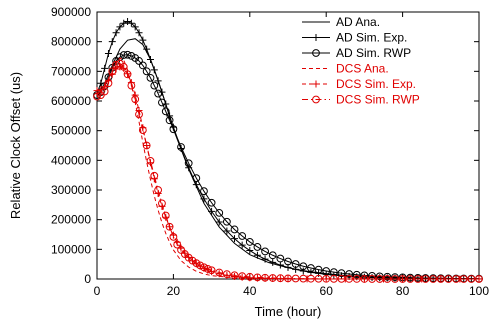  What do you see at coordinates (371, 38) in the screenshot?
I see `legend-label: AD Sim. Exp.` at bounding box center [371, 38].